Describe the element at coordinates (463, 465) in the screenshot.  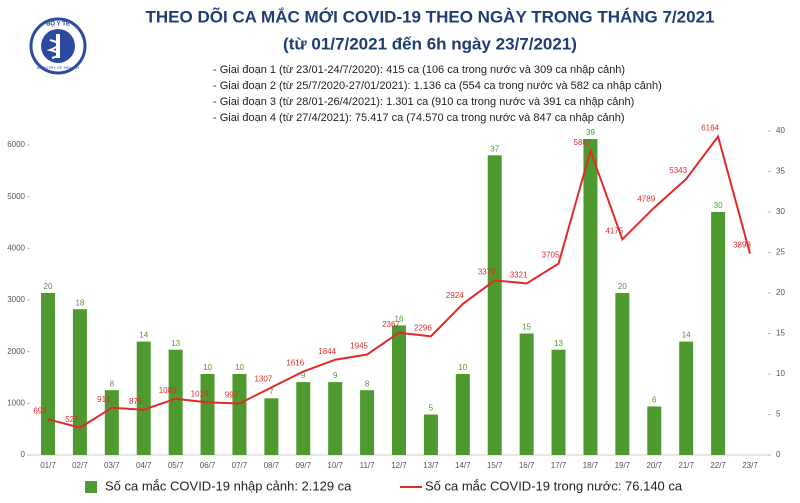
I see `x-tick-label: 14/7` at that location.